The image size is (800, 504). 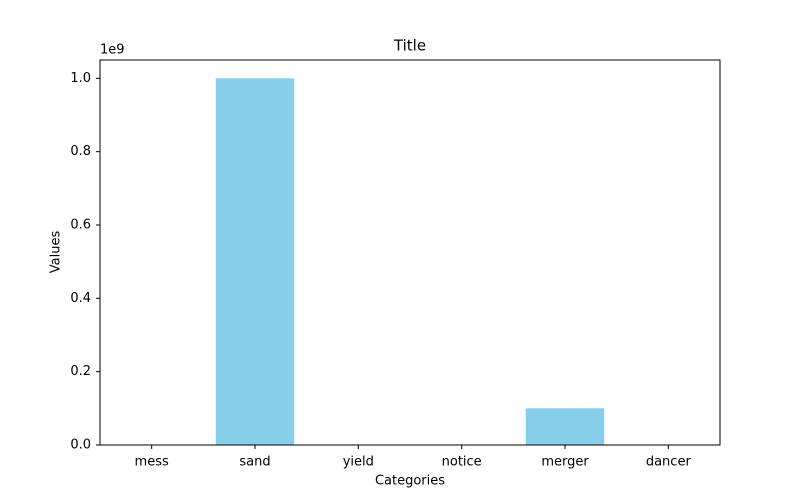 What do you see at coordinates (409, 46) in the screenshot?
I see `chart-title: Title` at bounding box center [409, 46].